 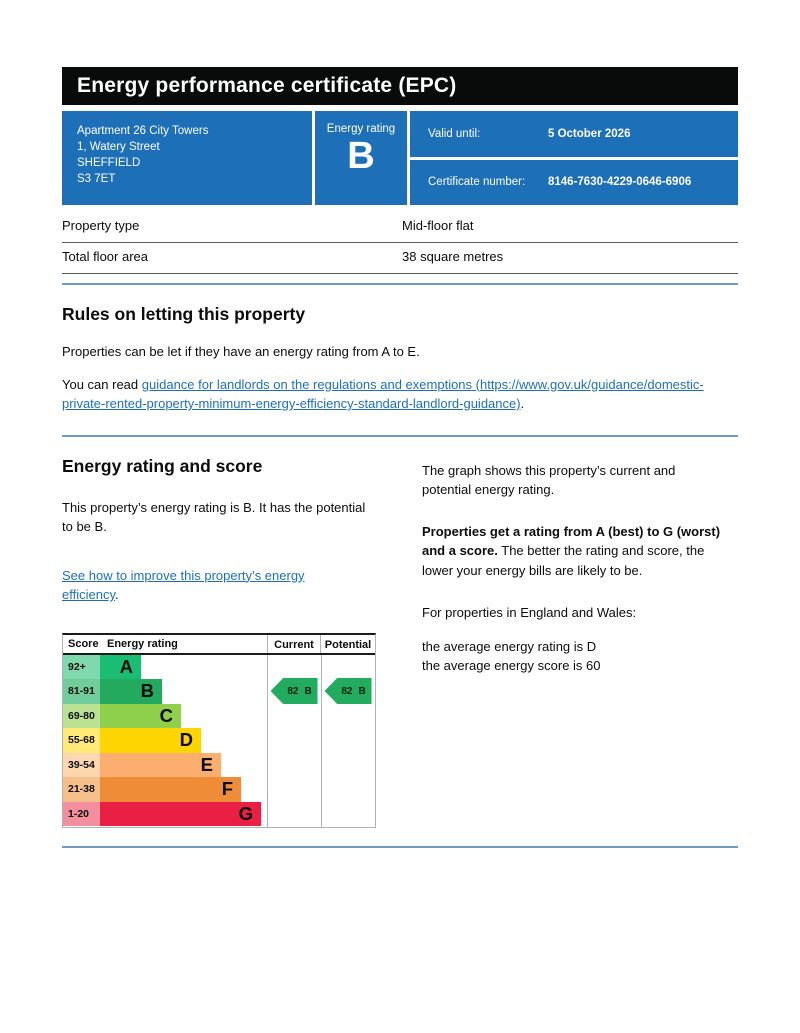 I want to click on valid-until-row: Valid until: 5 October 2026, so click(x=574, y=134).